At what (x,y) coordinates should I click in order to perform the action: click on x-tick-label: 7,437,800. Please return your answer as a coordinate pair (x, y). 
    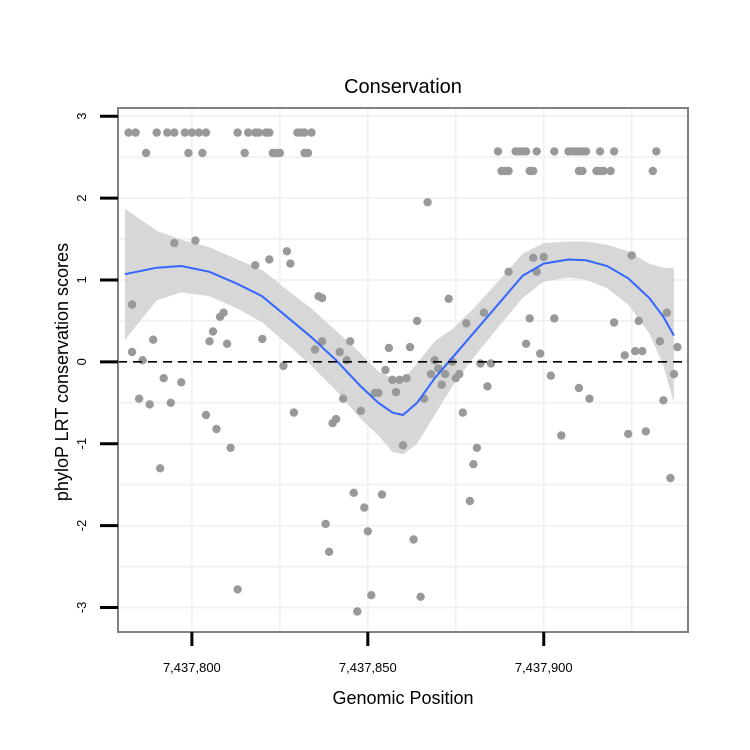
    Looking at the image, I should click on (192, 667).